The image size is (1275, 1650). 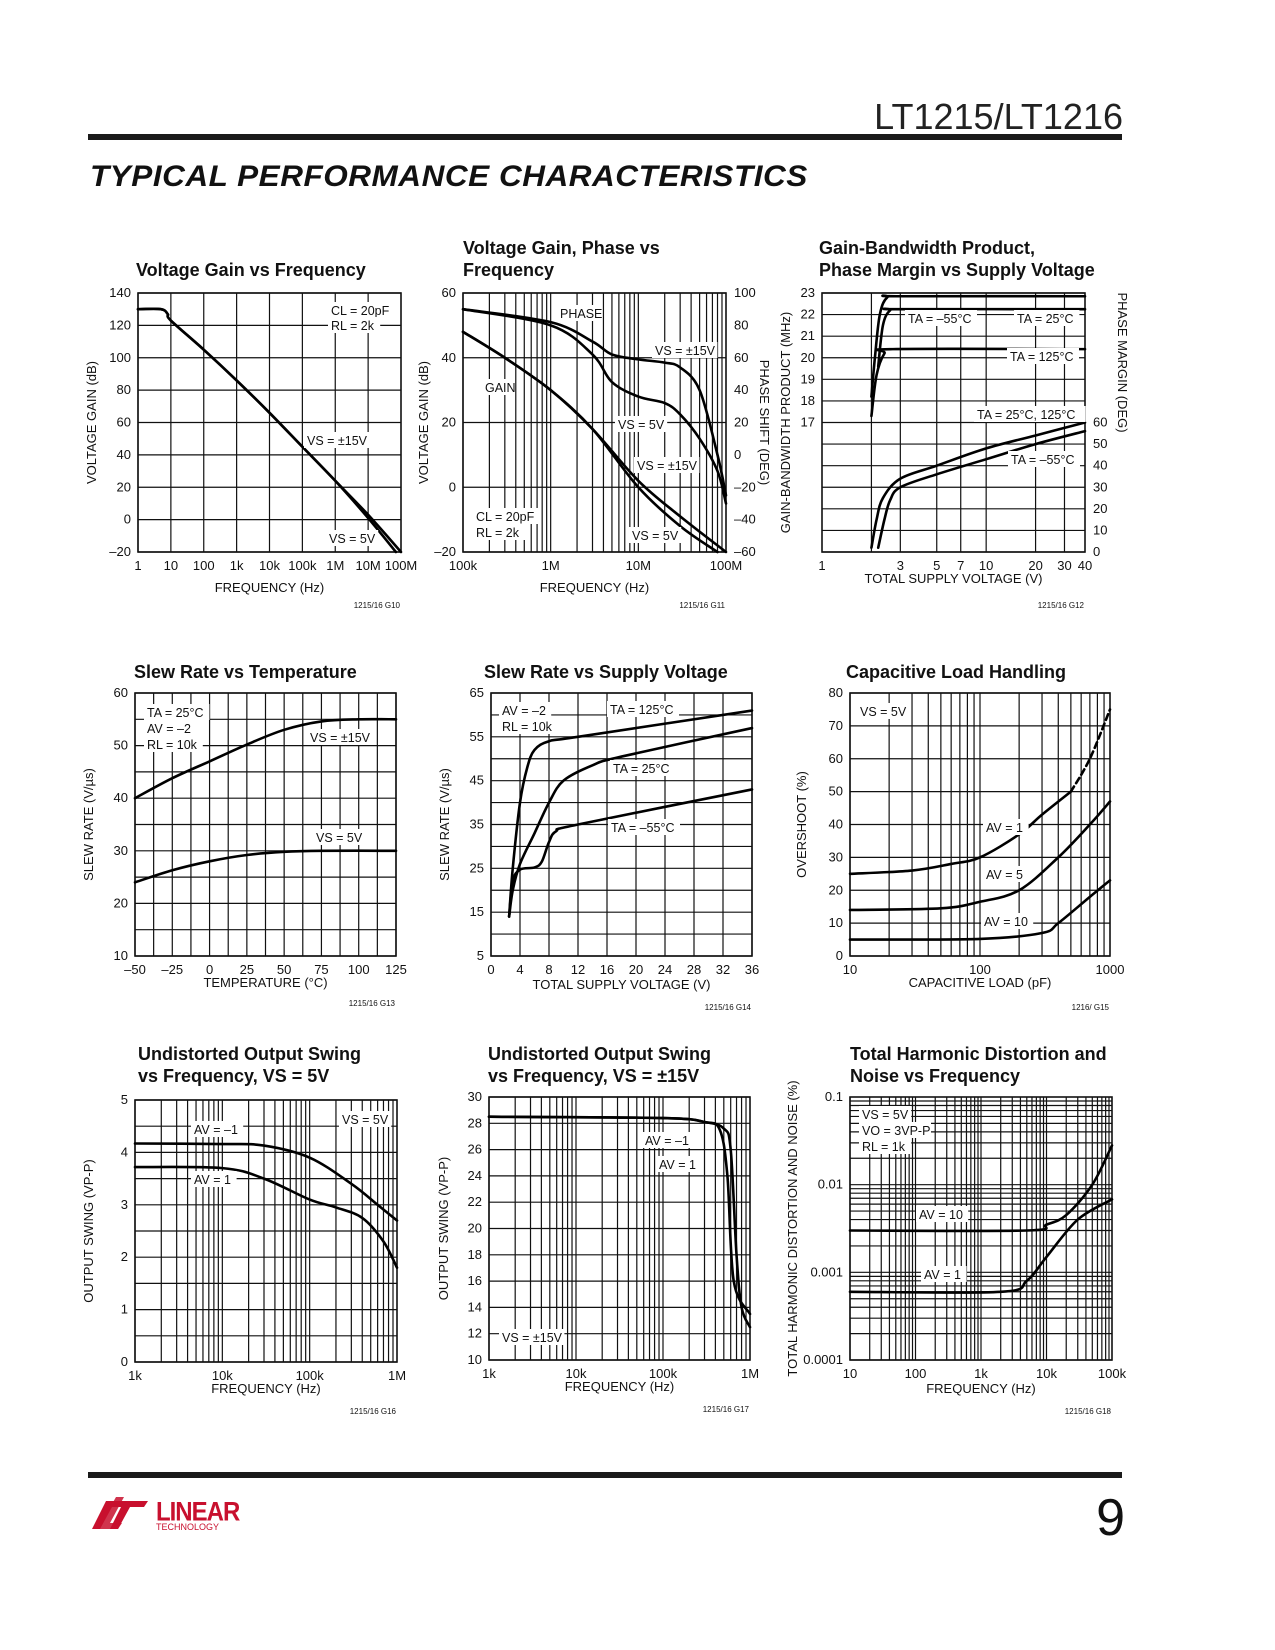 What do you see at coordinates (741, 422) in the screenshot?
I see `y2-tick-label: 20` at bounding box center [741, 422].